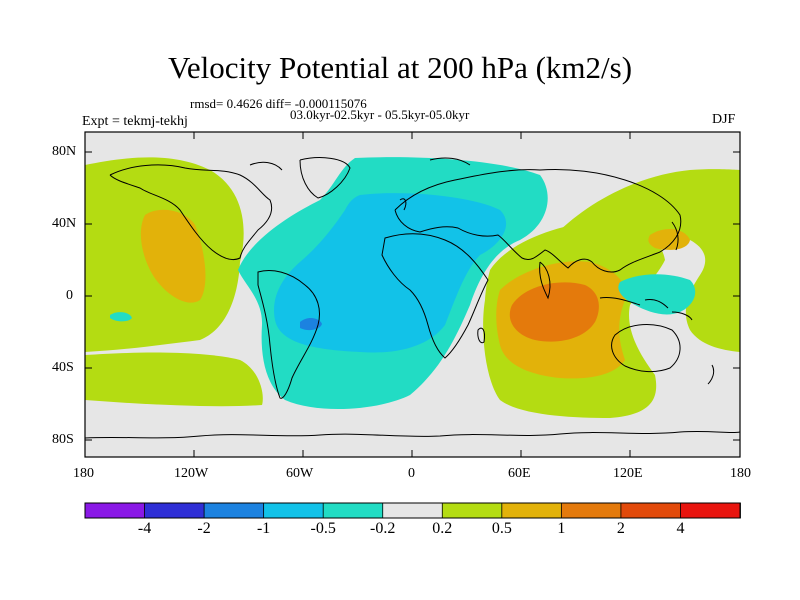 The width and height of the screenshot is (800, 600). I want to click on lon-label-120w: 120W, so click(191, 473).